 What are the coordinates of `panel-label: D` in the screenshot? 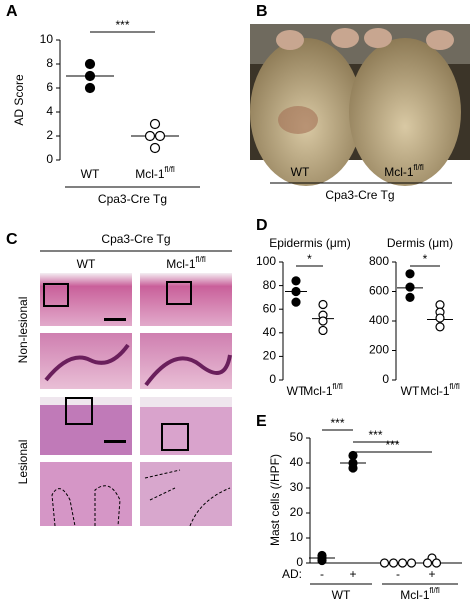 It's located at (262, 225).